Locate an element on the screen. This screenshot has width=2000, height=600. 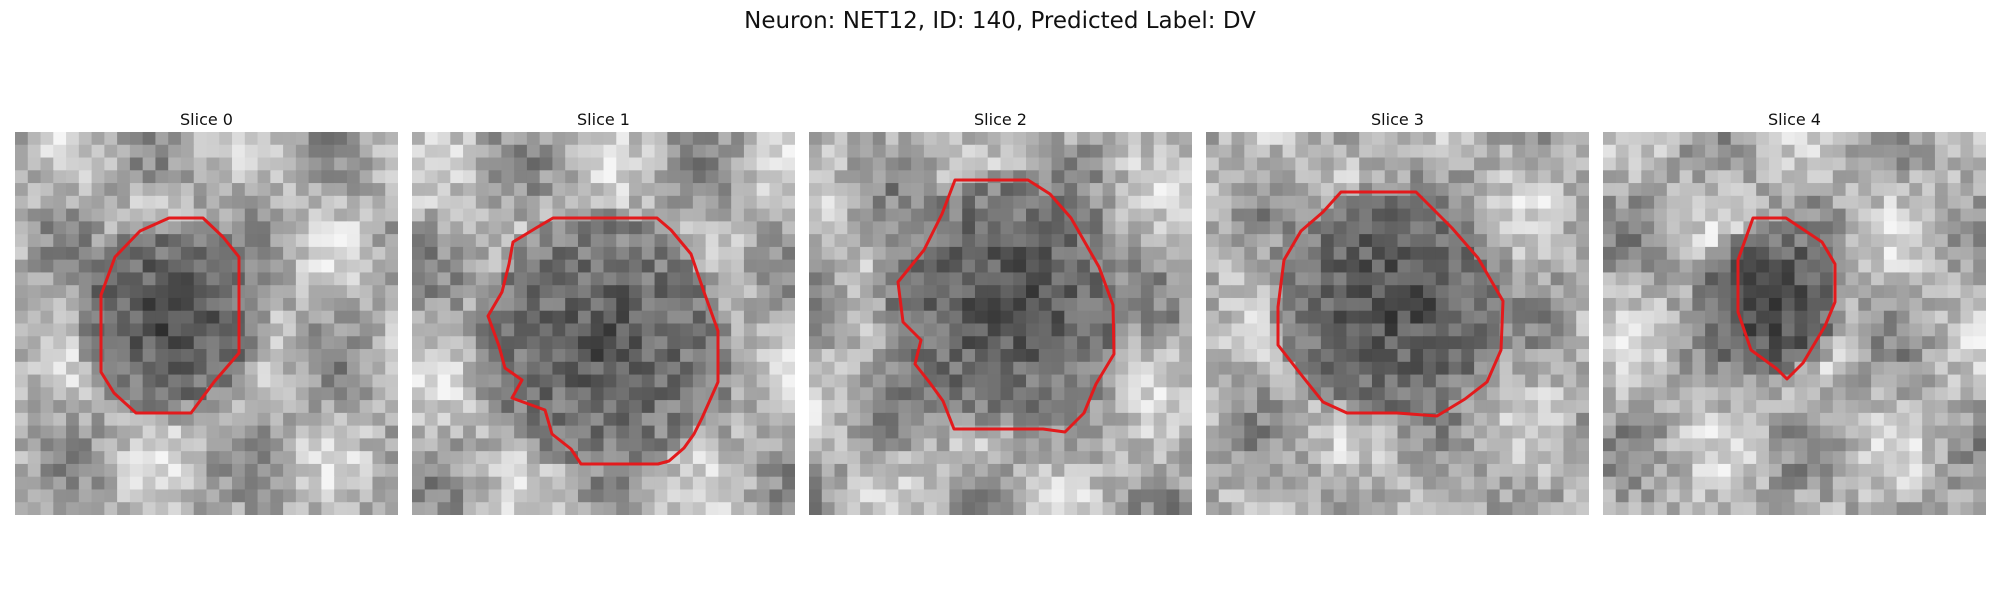
slice-panel-4: Slice 4 is located at coordinates (1794, 311).